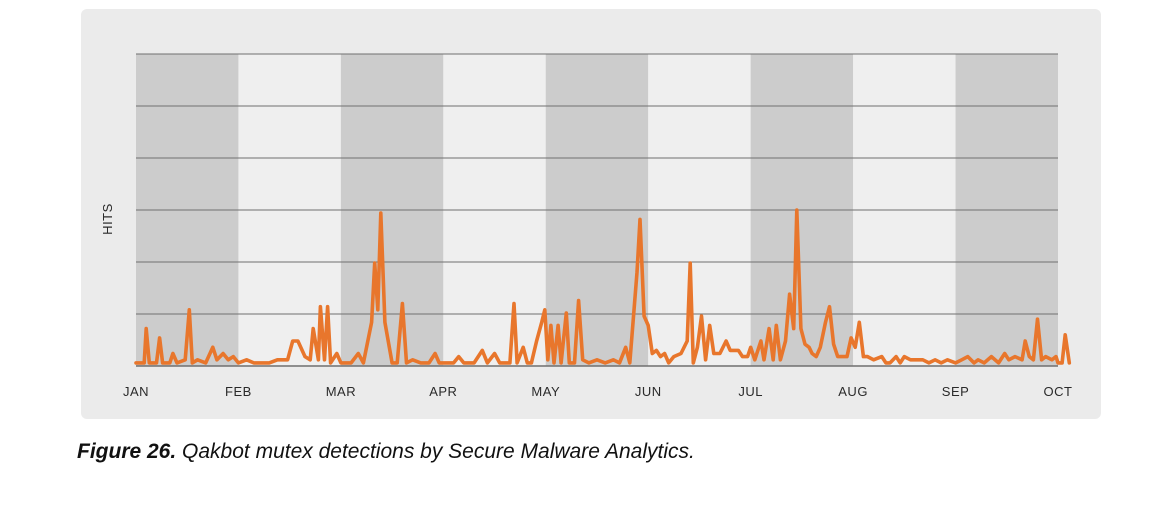  I want to click on x-tick-label: MAR, so click(341, 391).